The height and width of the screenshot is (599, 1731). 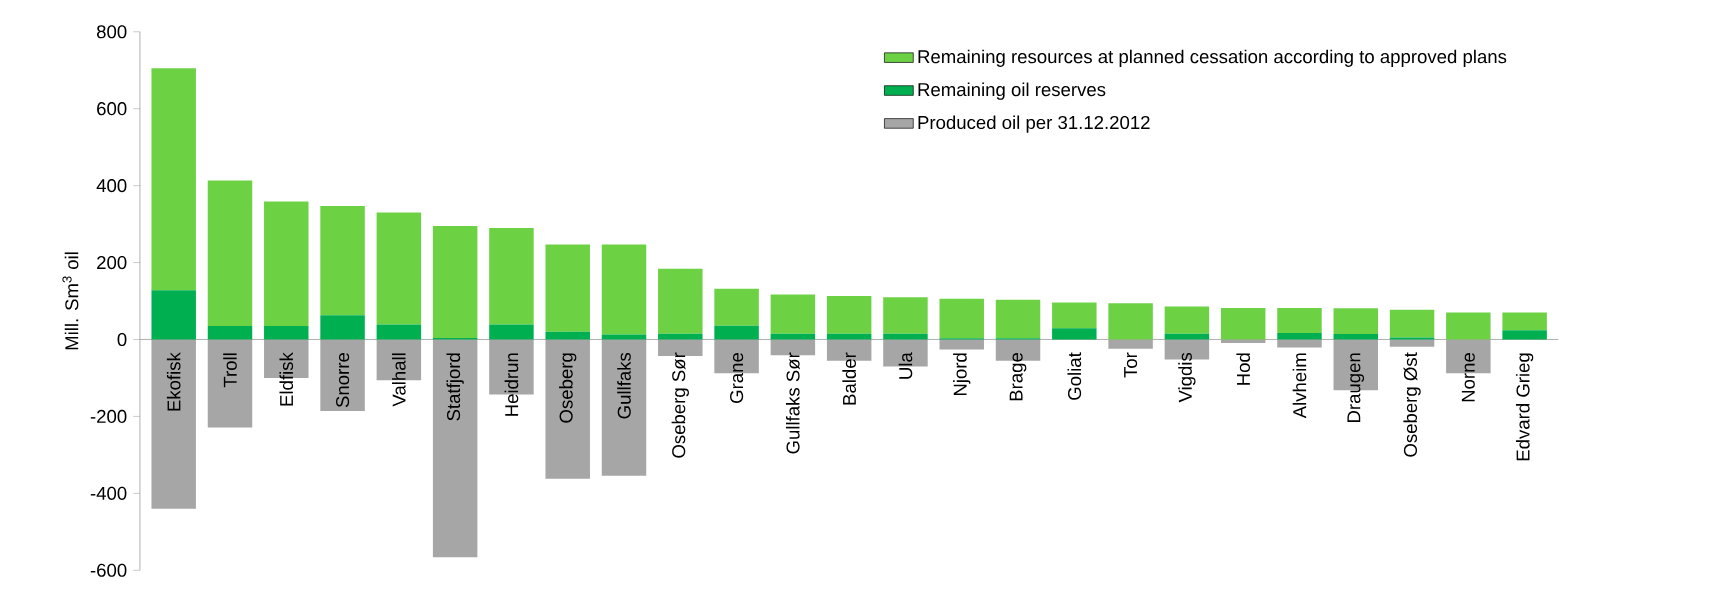 What do you see at coordinates (511, 384) in the screenshot?
I see `x-tick-label: Heidrun` at bounding box center [511, 384].